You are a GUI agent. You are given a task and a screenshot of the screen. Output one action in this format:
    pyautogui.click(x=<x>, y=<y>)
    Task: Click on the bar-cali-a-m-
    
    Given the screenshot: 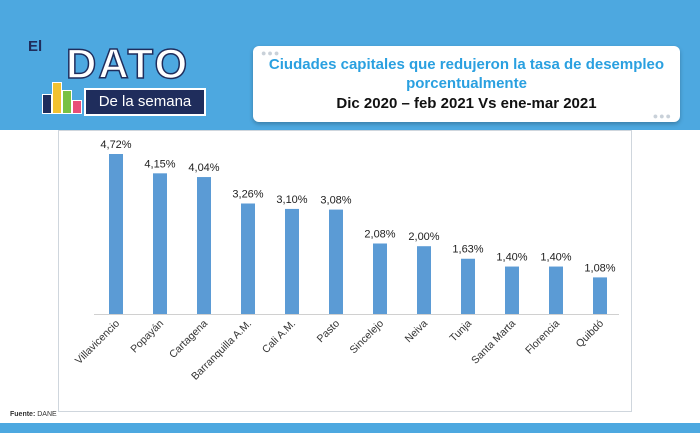 What is the action you would take?
    pyautogui.click(x=292, y=261)
    